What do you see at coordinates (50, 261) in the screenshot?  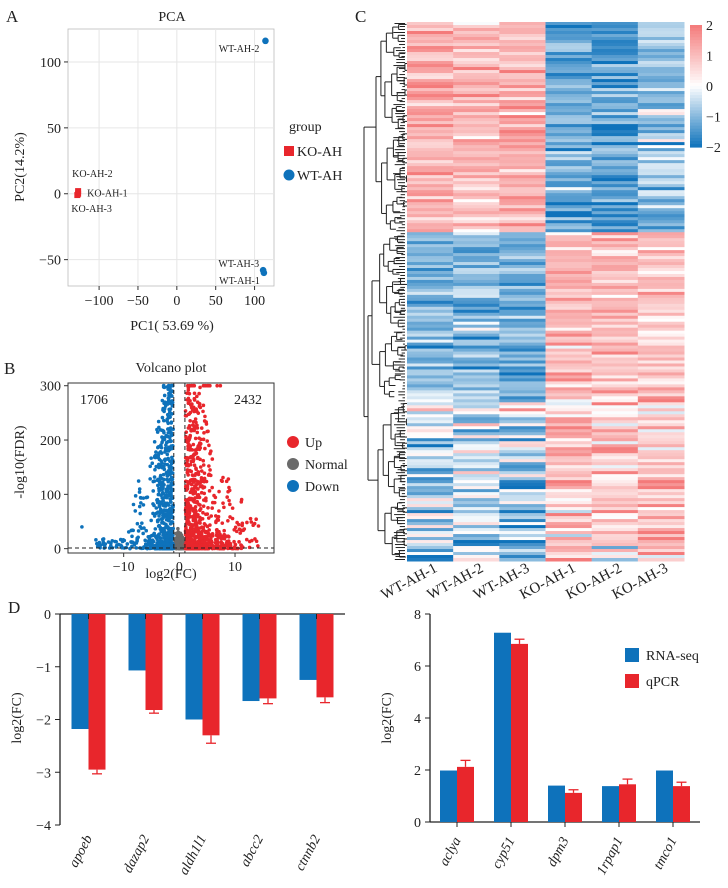 I see `pca-ytick-label: −50` at bounding box center [50, 261].